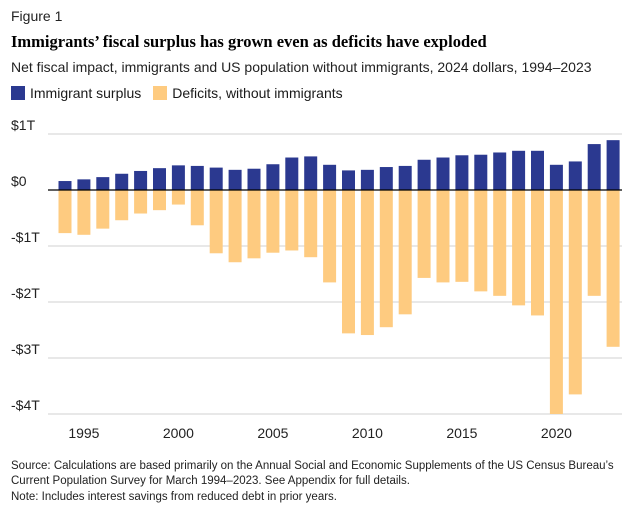 This screenshot has height=515, width=636. I want to click on x-tick-label: 1995, so click(83, 433).